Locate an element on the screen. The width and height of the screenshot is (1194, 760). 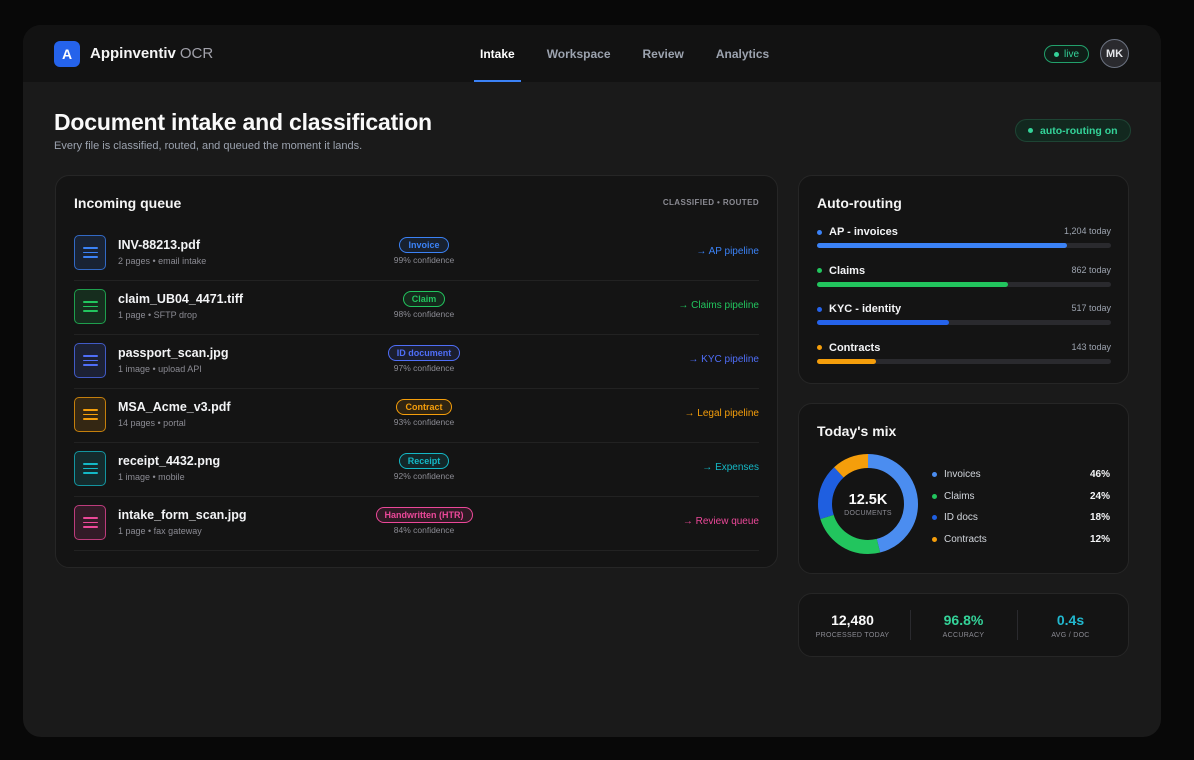
tab-analytics: Analytics is located at coordinates (742, 54).